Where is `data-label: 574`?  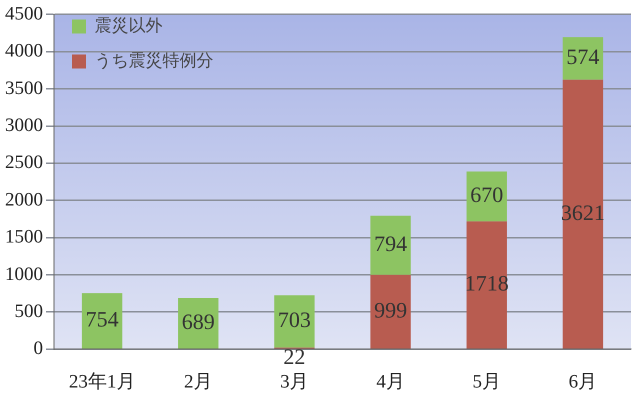
data-label: 574 is located at coordinates (583, 57).